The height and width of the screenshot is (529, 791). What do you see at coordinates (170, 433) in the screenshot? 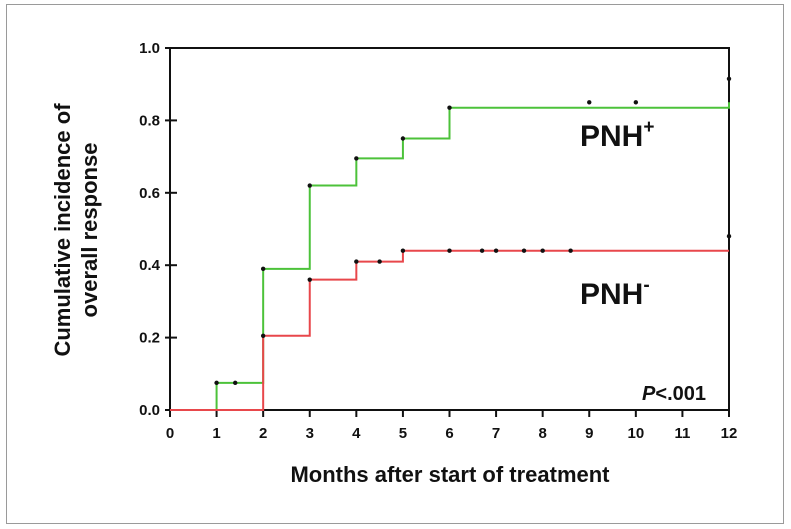
I see `x-tick-label: 0` at bounding box center [170, 433].